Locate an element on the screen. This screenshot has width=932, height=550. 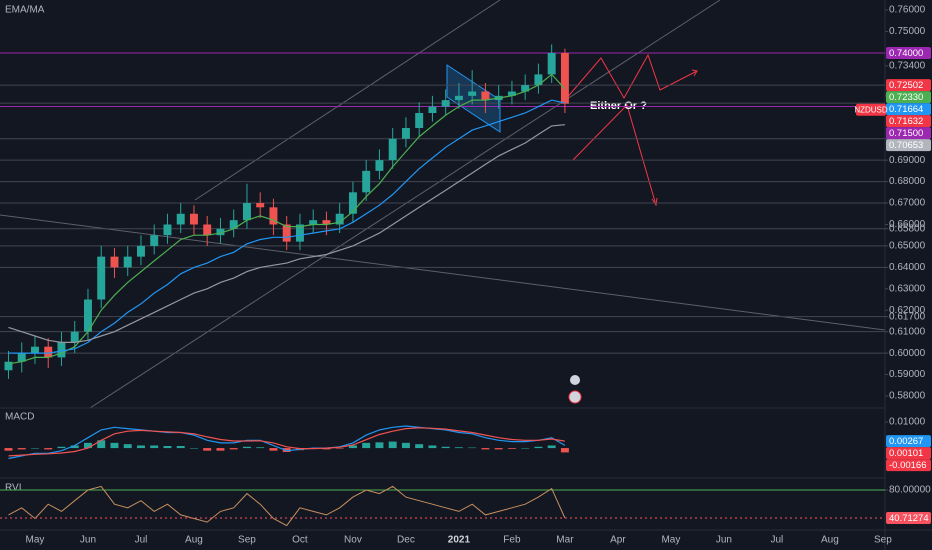
price-label: 0.72330 is located at coordinates (906, 97).